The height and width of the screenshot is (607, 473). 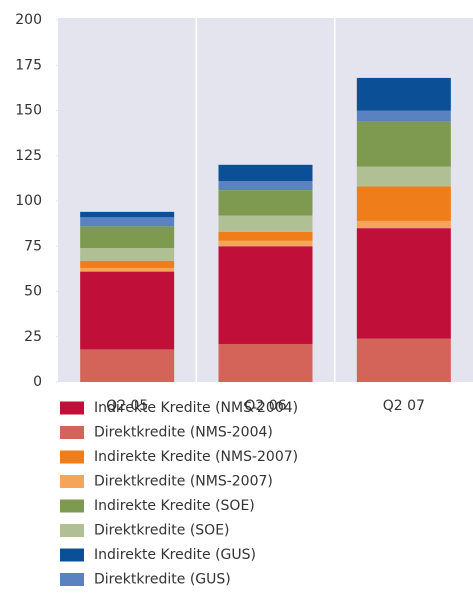 I want to click on legend-label: Direktkredite (NMS-2007), so click(x=183, y=482).